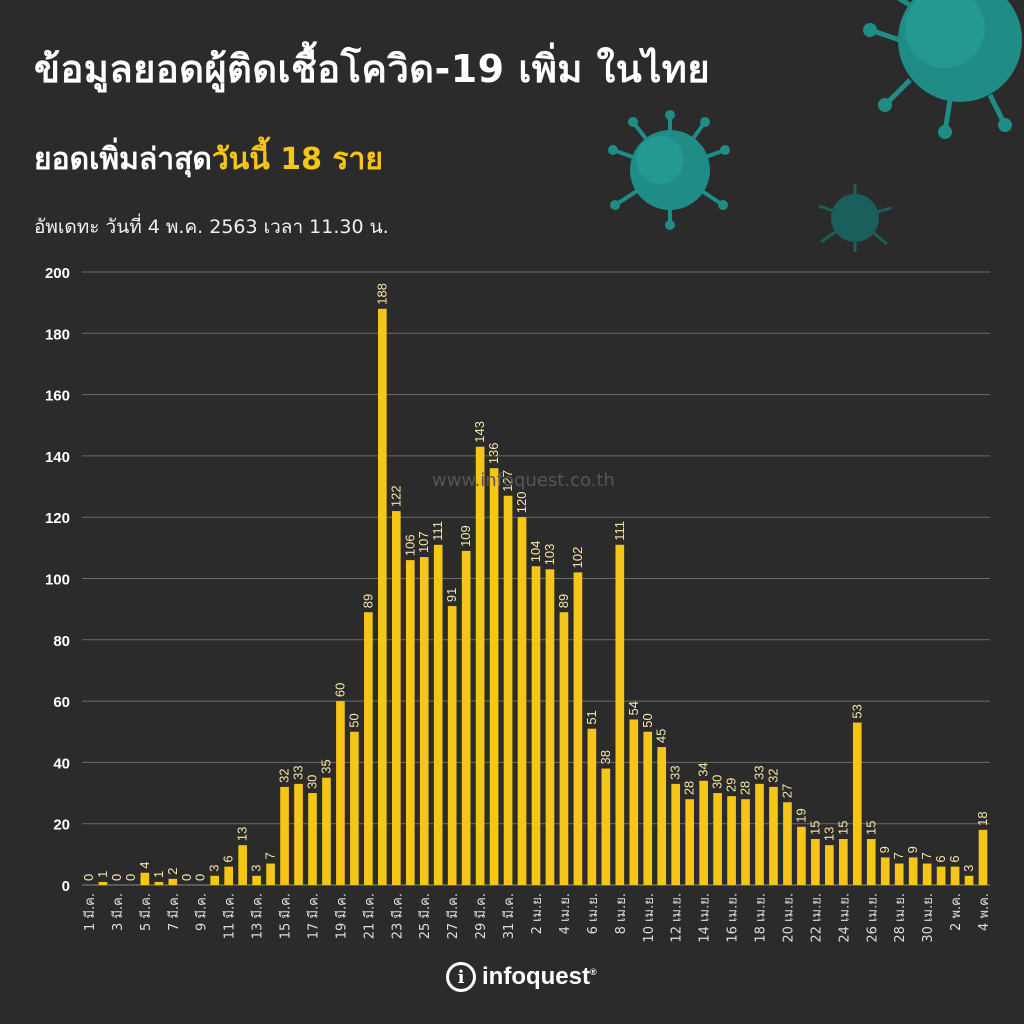 Image resolution: width=1024 pixels, height=1024 pixels. I want to click on x-tick-label: 8 เม.ย., so click(621, 913).